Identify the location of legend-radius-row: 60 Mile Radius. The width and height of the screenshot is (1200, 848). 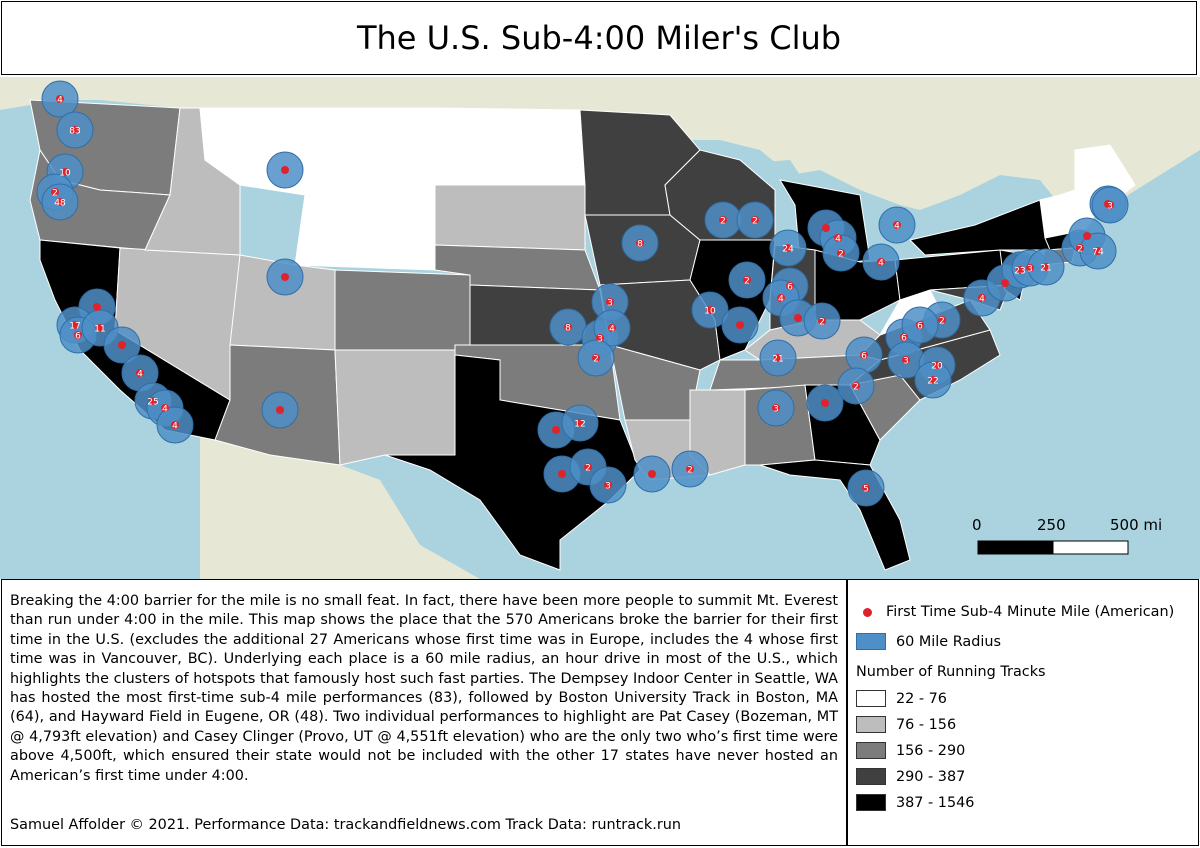
(928, 641).